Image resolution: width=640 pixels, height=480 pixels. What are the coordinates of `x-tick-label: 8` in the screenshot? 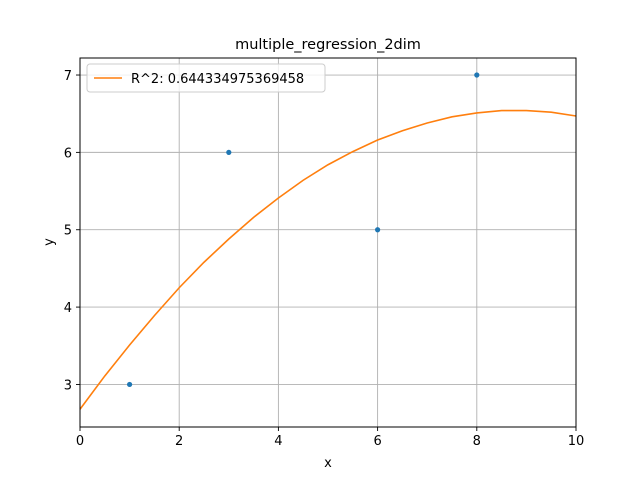 It's located at (477, 441).